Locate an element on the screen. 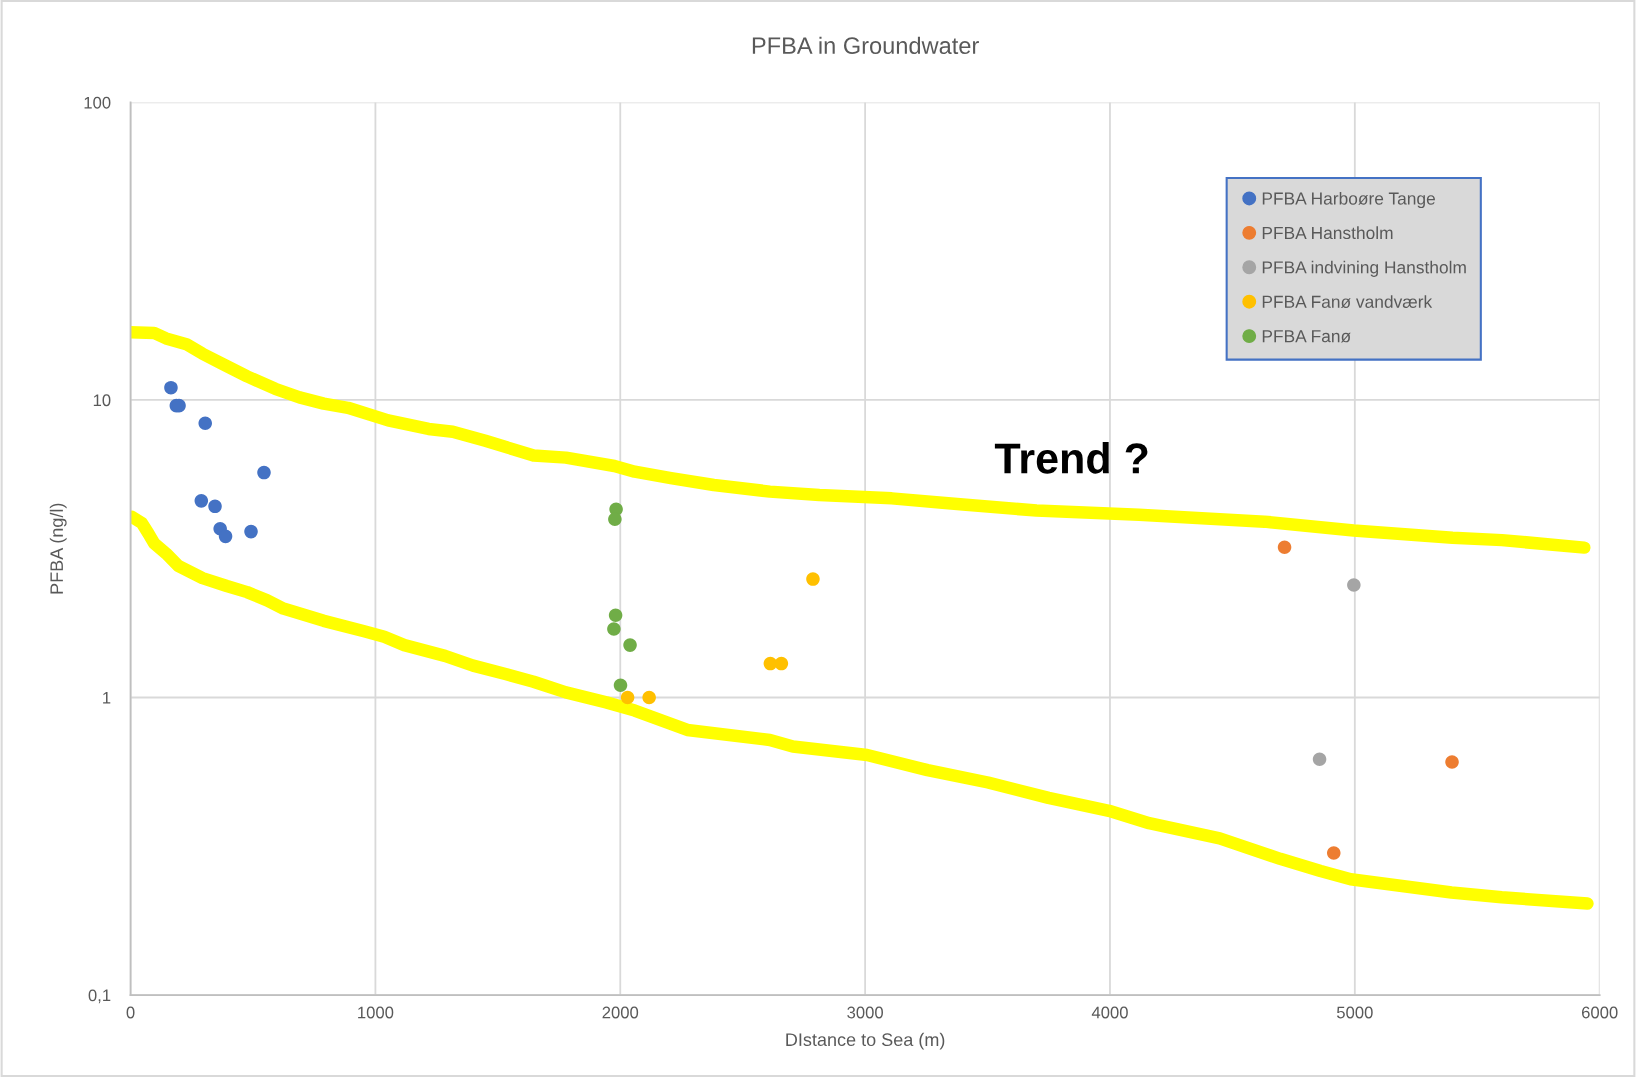 This screenshot has height=1077, width=1636. legend-label: PFBA indvining Hanstholm is located at coordinates (1364, 268).